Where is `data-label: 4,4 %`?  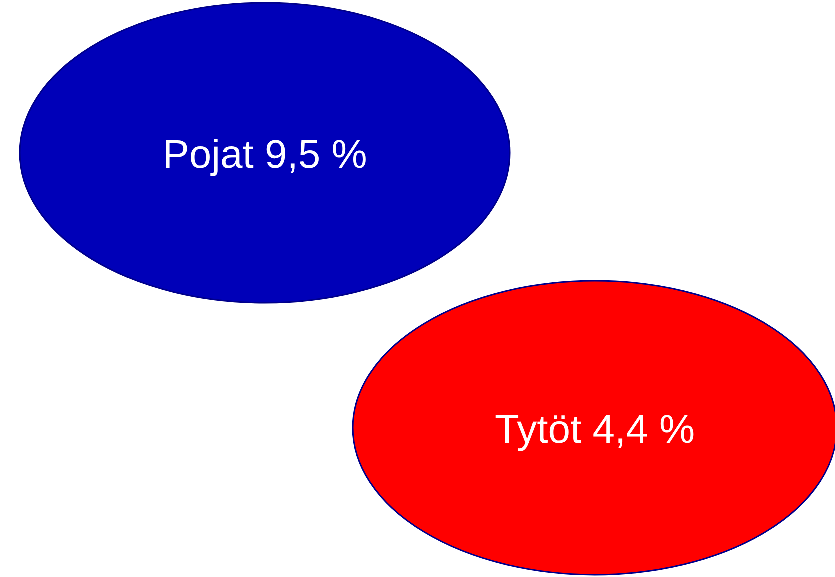
data-label: 4,4 % is located at coordinates (644, 430).